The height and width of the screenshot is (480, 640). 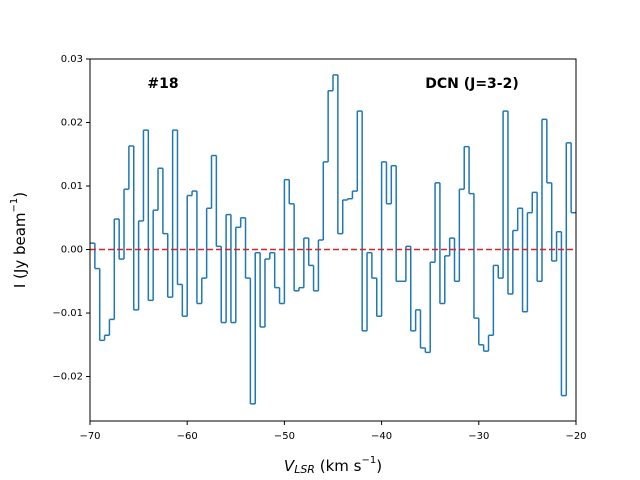 What do you see at coordinates (381, 436) in the screenshot?
I see `x-tick-label: −40` at bounding box center [381, 436].